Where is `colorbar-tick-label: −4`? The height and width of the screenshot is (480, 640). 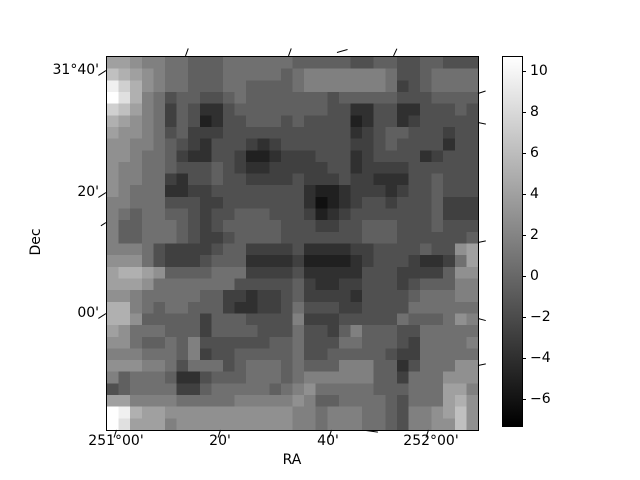 colorbar-tick-label: −4 is located at coordinates (540, 358).